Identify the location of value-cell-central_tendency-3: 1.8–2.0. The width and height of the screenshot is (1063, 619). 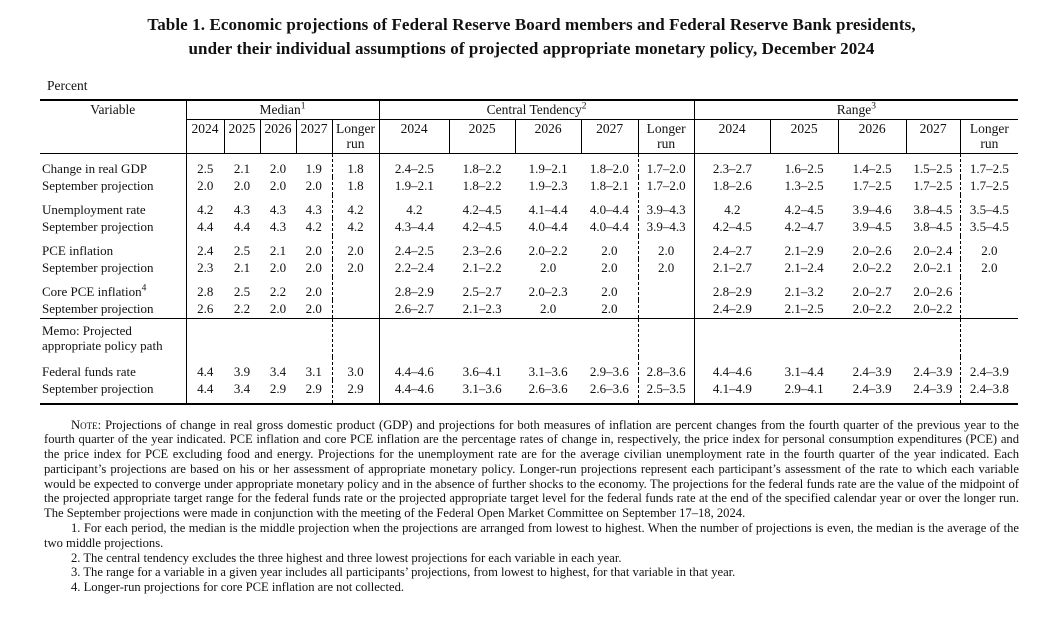
(609, 168).